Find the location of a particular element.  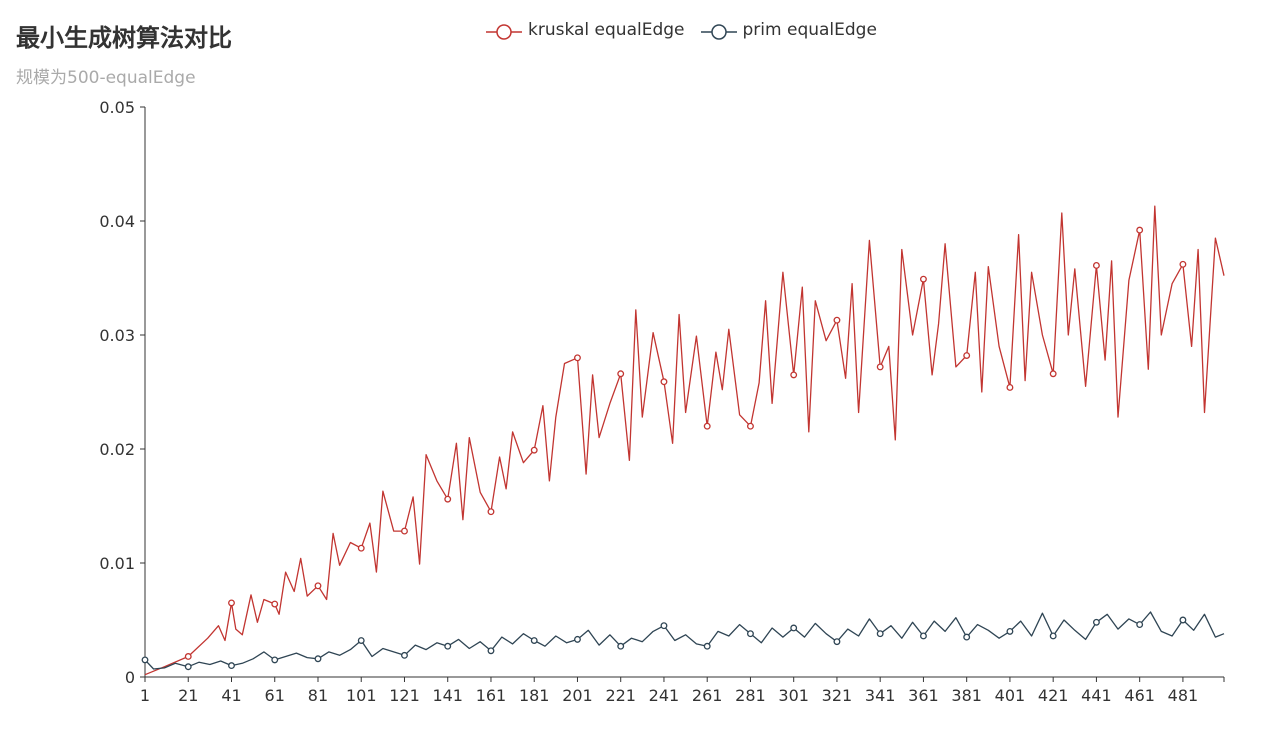

chart-subtitle: 规模为500-equalEdge is located at coordinates (106, 78).